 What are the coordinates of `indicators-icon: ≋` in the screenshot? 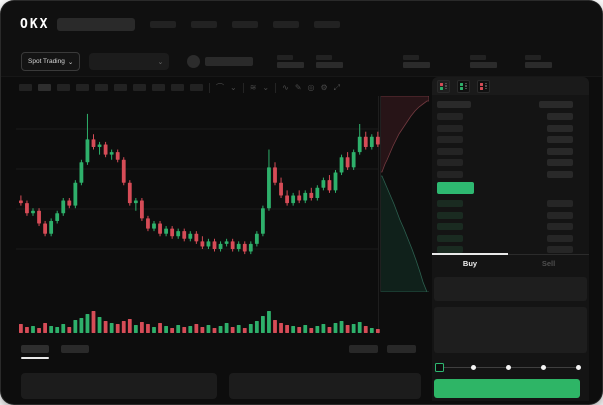 It's located at (253, 87).